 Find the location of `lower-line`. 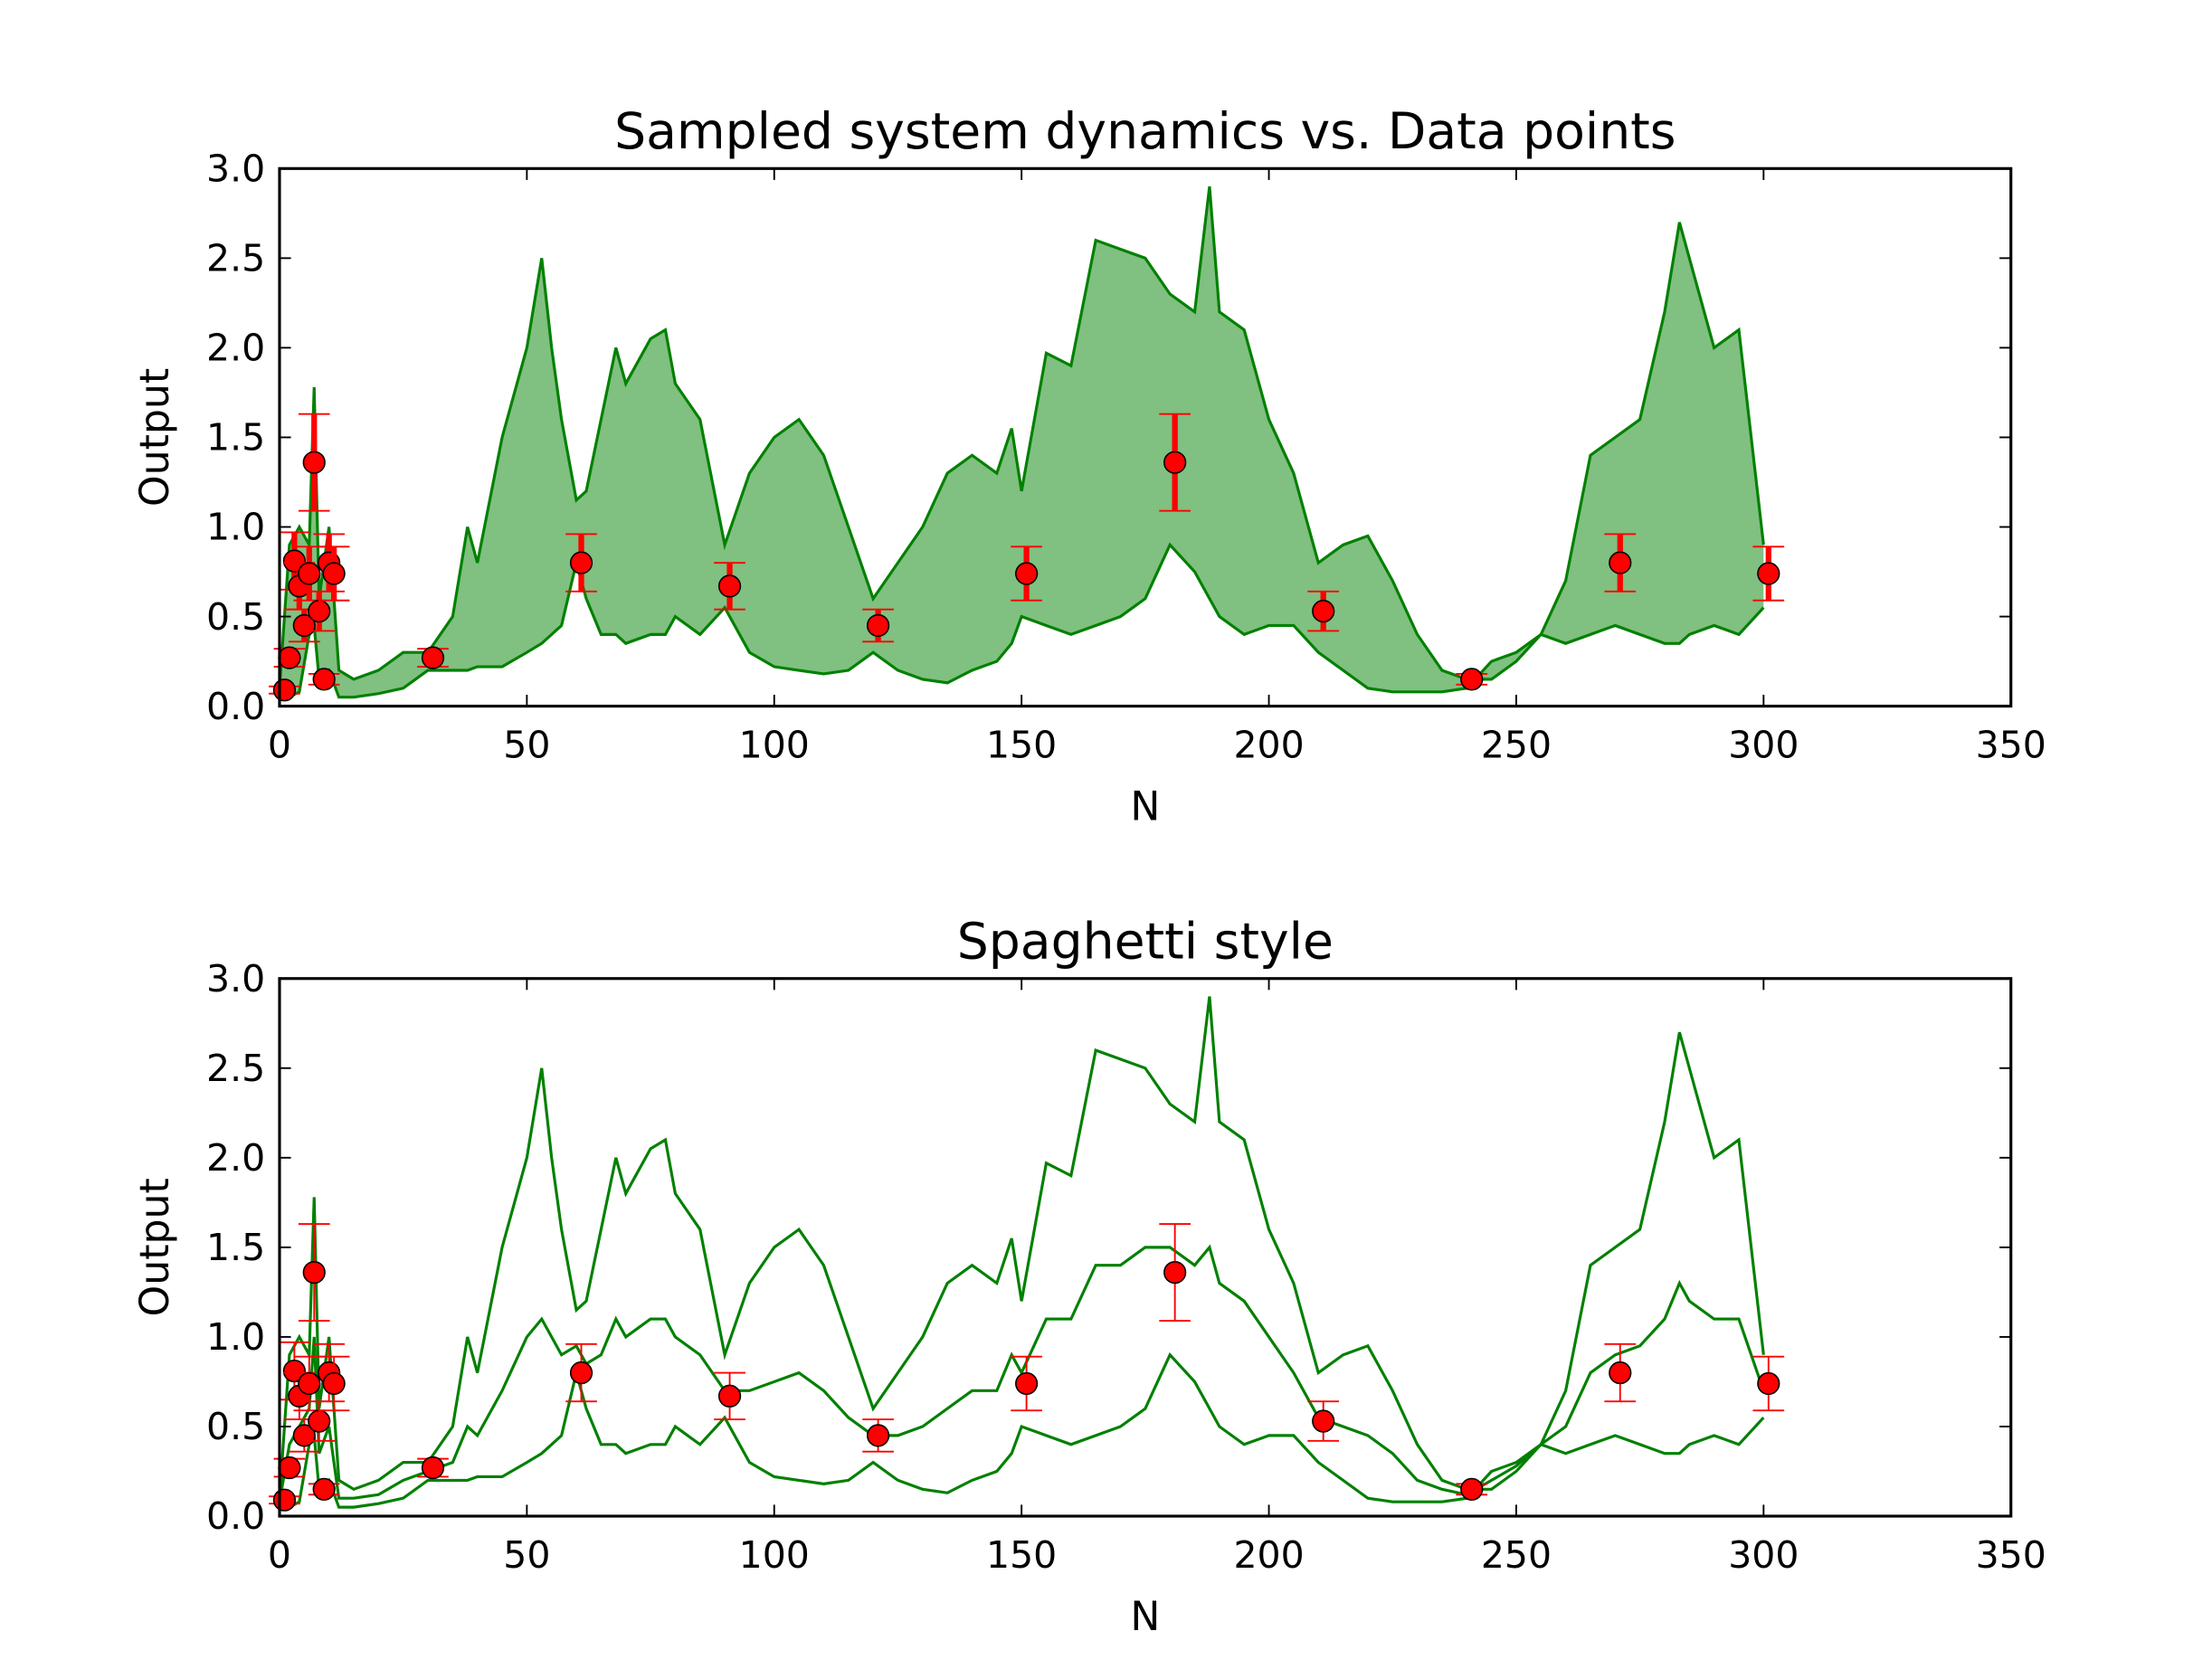

lower-line is located at coordinates (1022, 620).